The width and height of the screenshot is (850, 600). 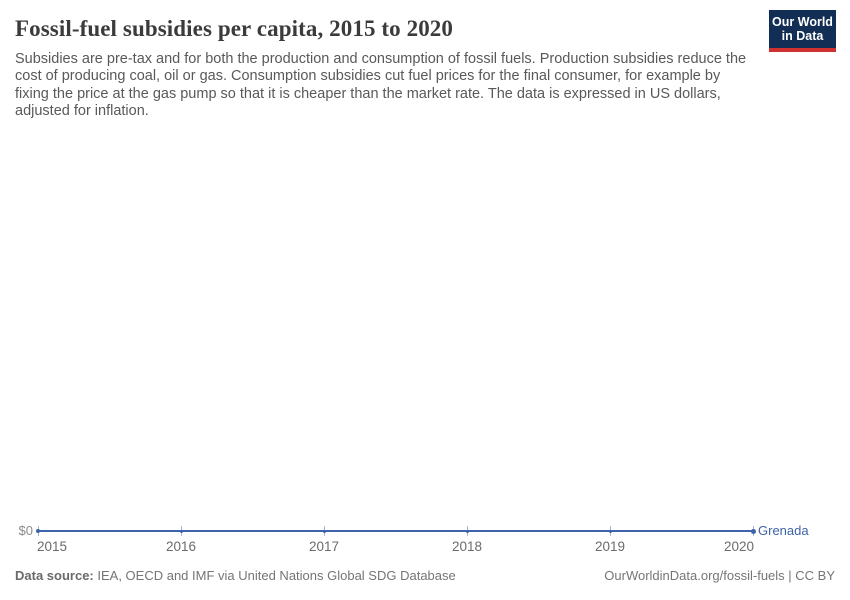 I want to click on x-tick-label: 2020, so click(x=739, y=546).